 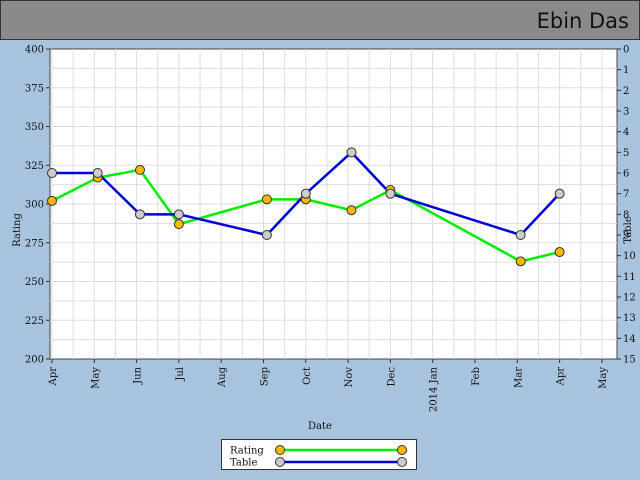 What do you see at coordinates (626, 50) in the screenshot?
I see `right-tick-label: 0` at bounding box center [626, 50].